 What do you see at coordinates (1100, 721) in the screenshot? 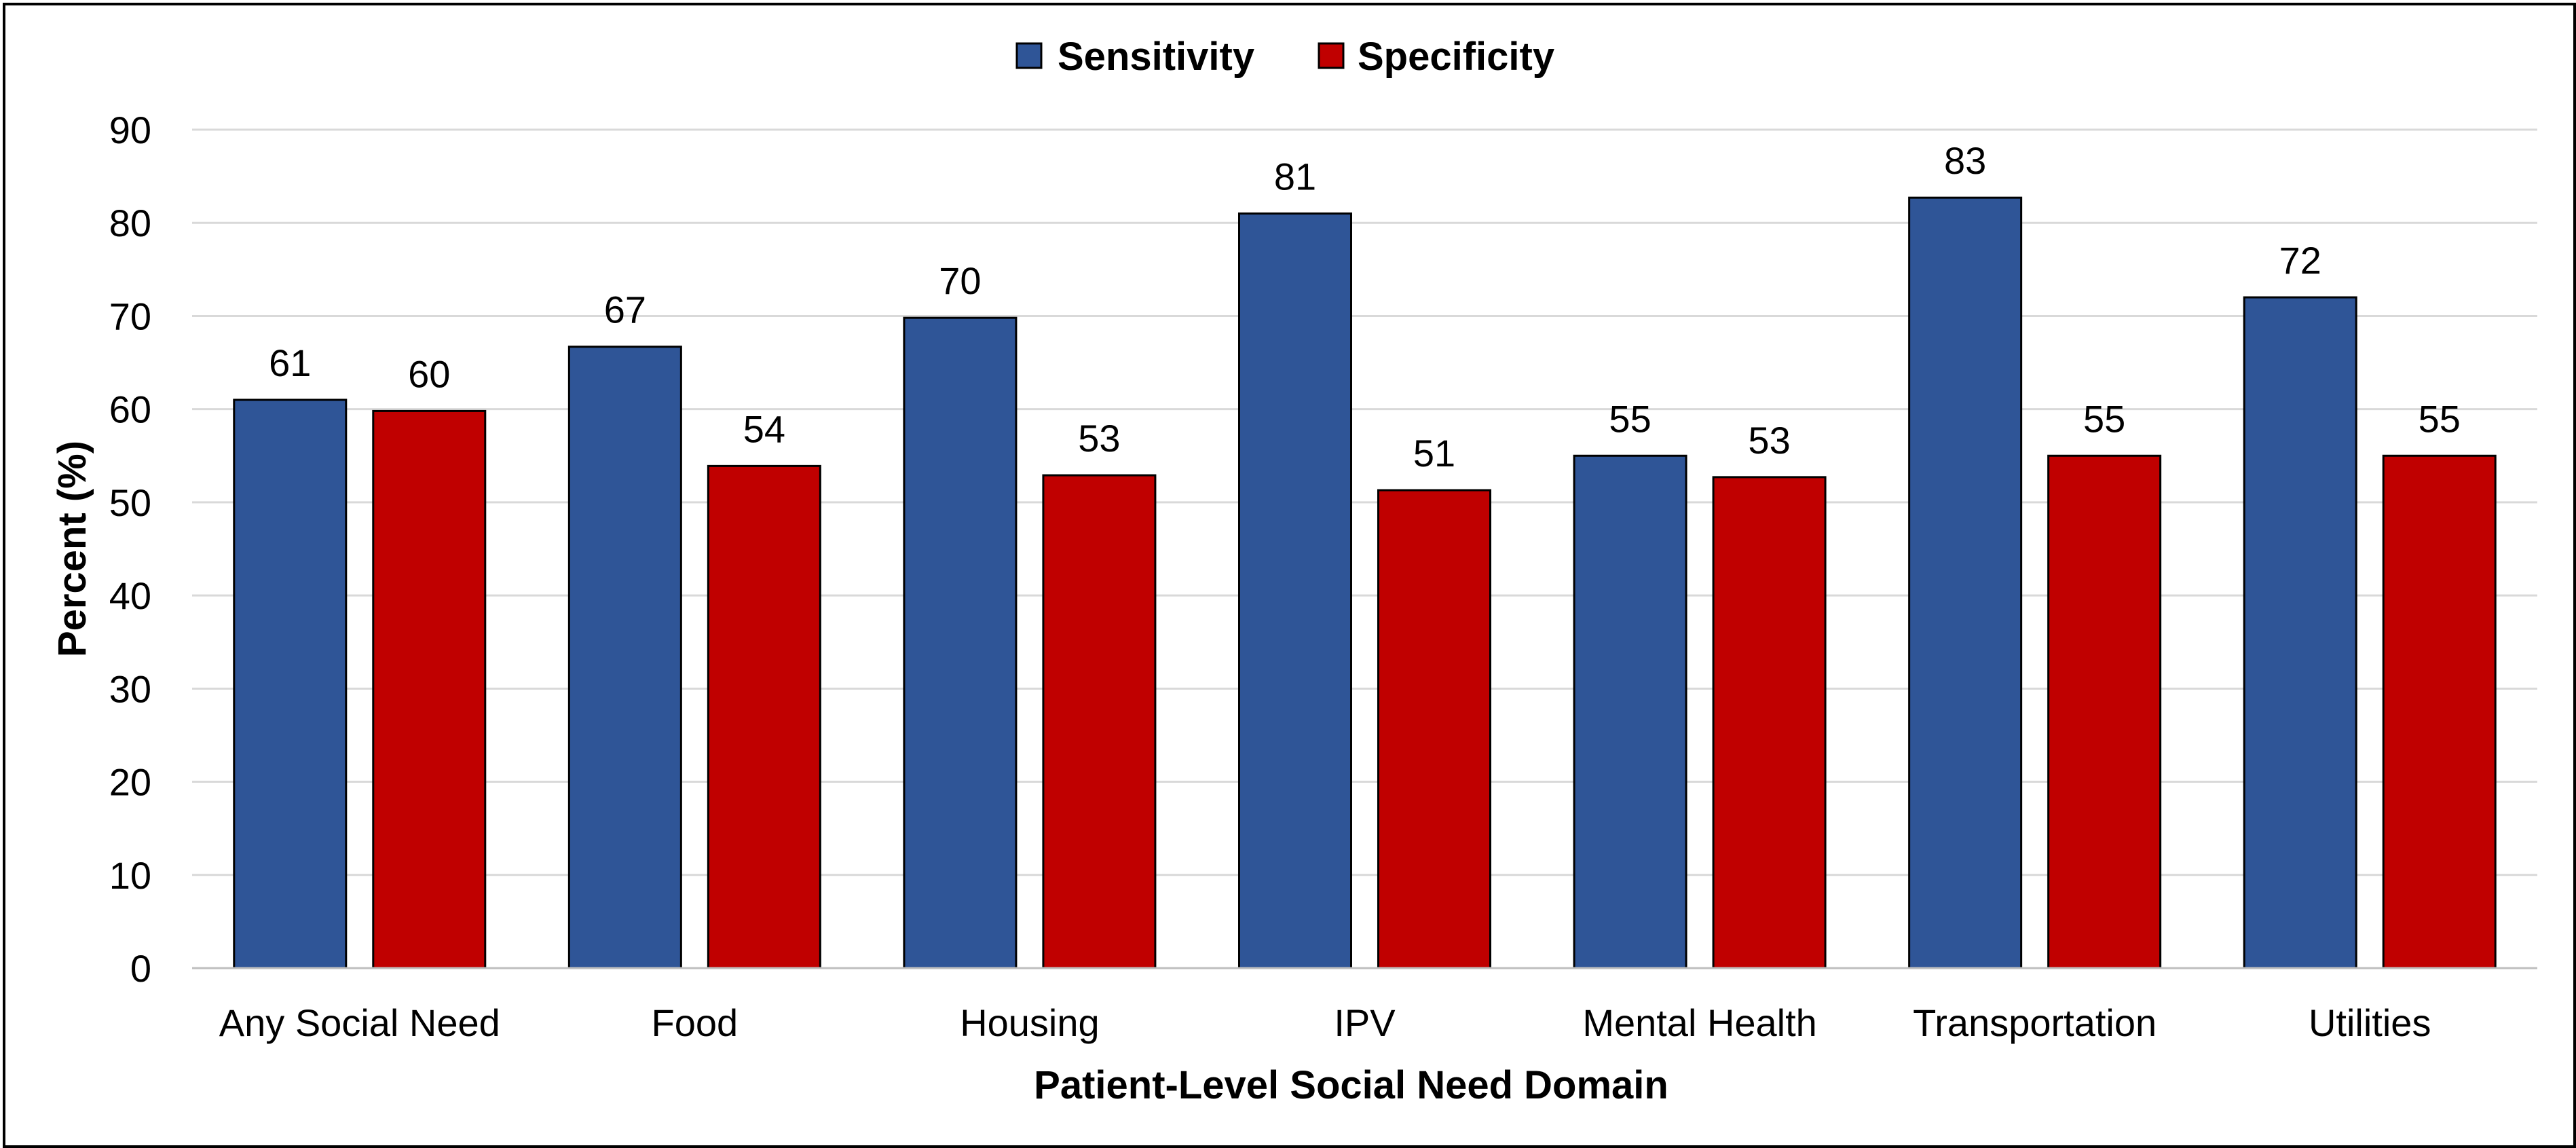
I see `bar-specificity-housing` at bounding box center [1100, 721].